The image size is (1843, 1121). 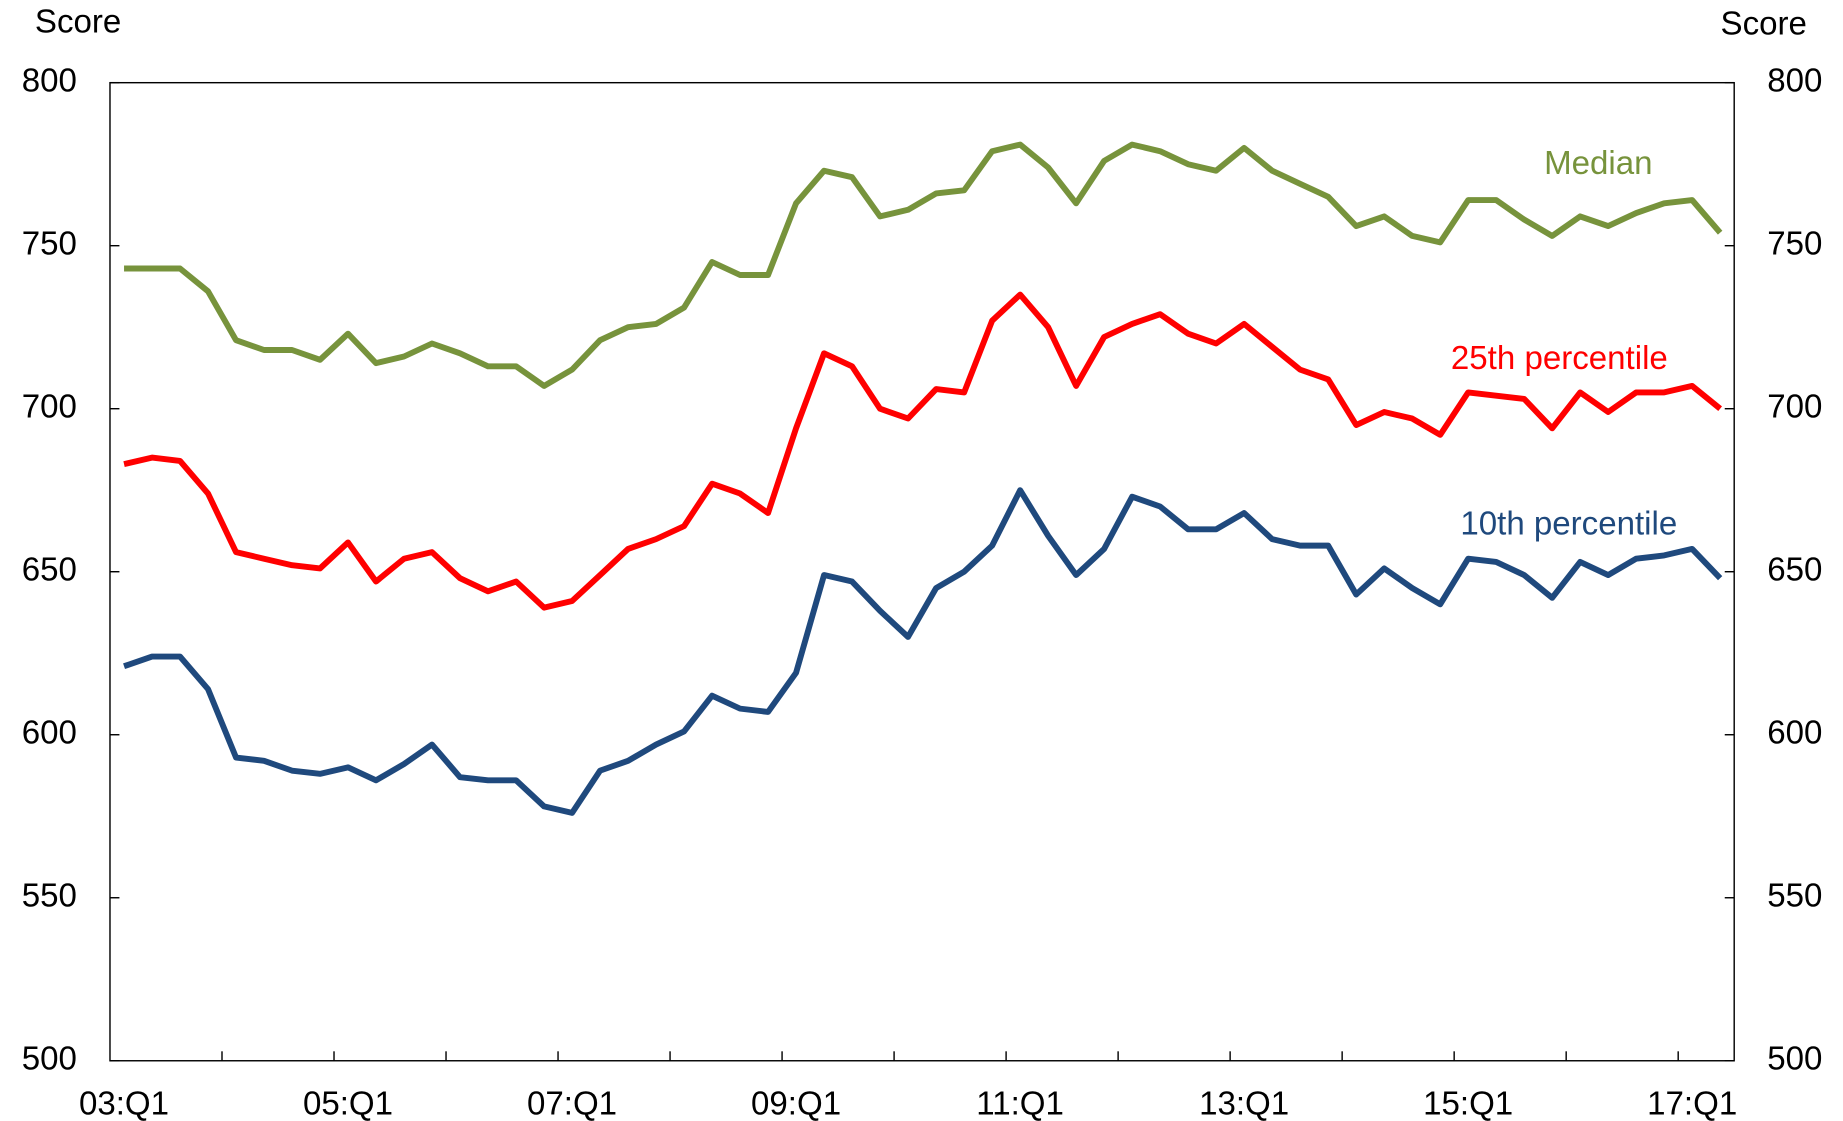 What do you see at coordinates (1794, 569) in the screenshot?
I see `y2-tick-label: 650` at bounding box center [1794, 569].